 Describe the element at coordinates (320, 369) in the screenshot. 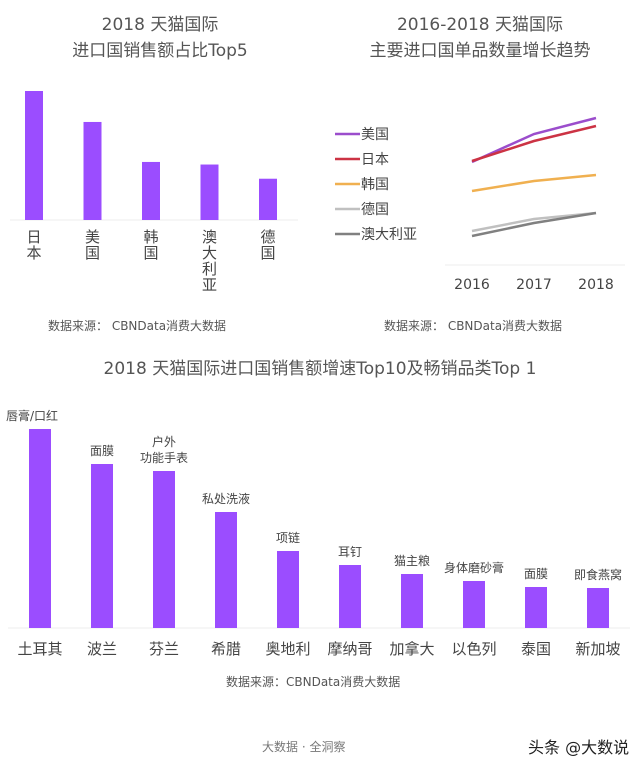

I see `chart3-title: 2018 天猫国际进口国销售额增速Top10及畅销品类Top 1` at that location.